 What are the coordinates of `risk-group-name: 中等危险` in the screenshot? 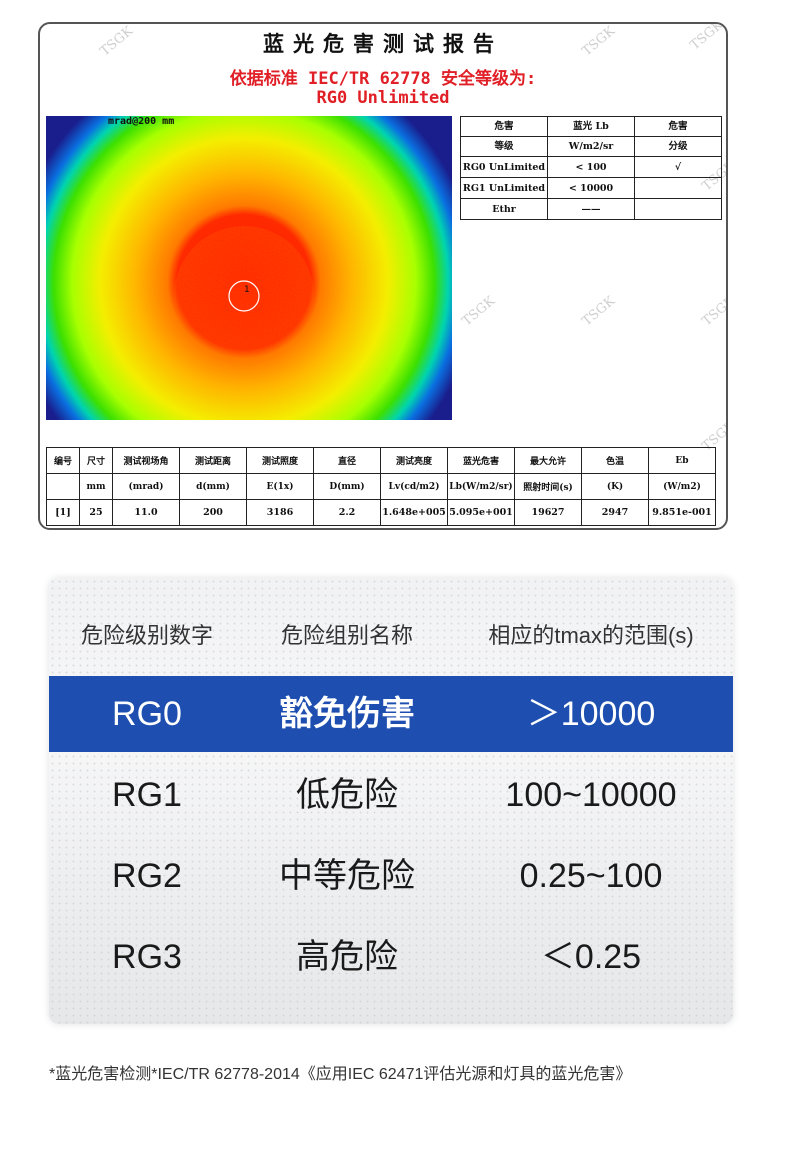 It's located at (347, 876).